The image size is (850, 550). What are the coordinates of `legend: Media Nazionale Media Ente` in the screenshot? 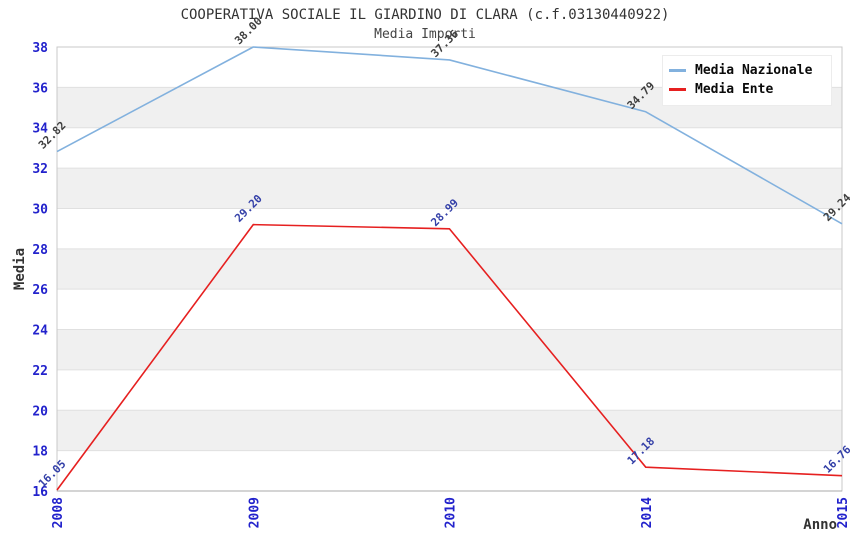 It's located at (747, 80).